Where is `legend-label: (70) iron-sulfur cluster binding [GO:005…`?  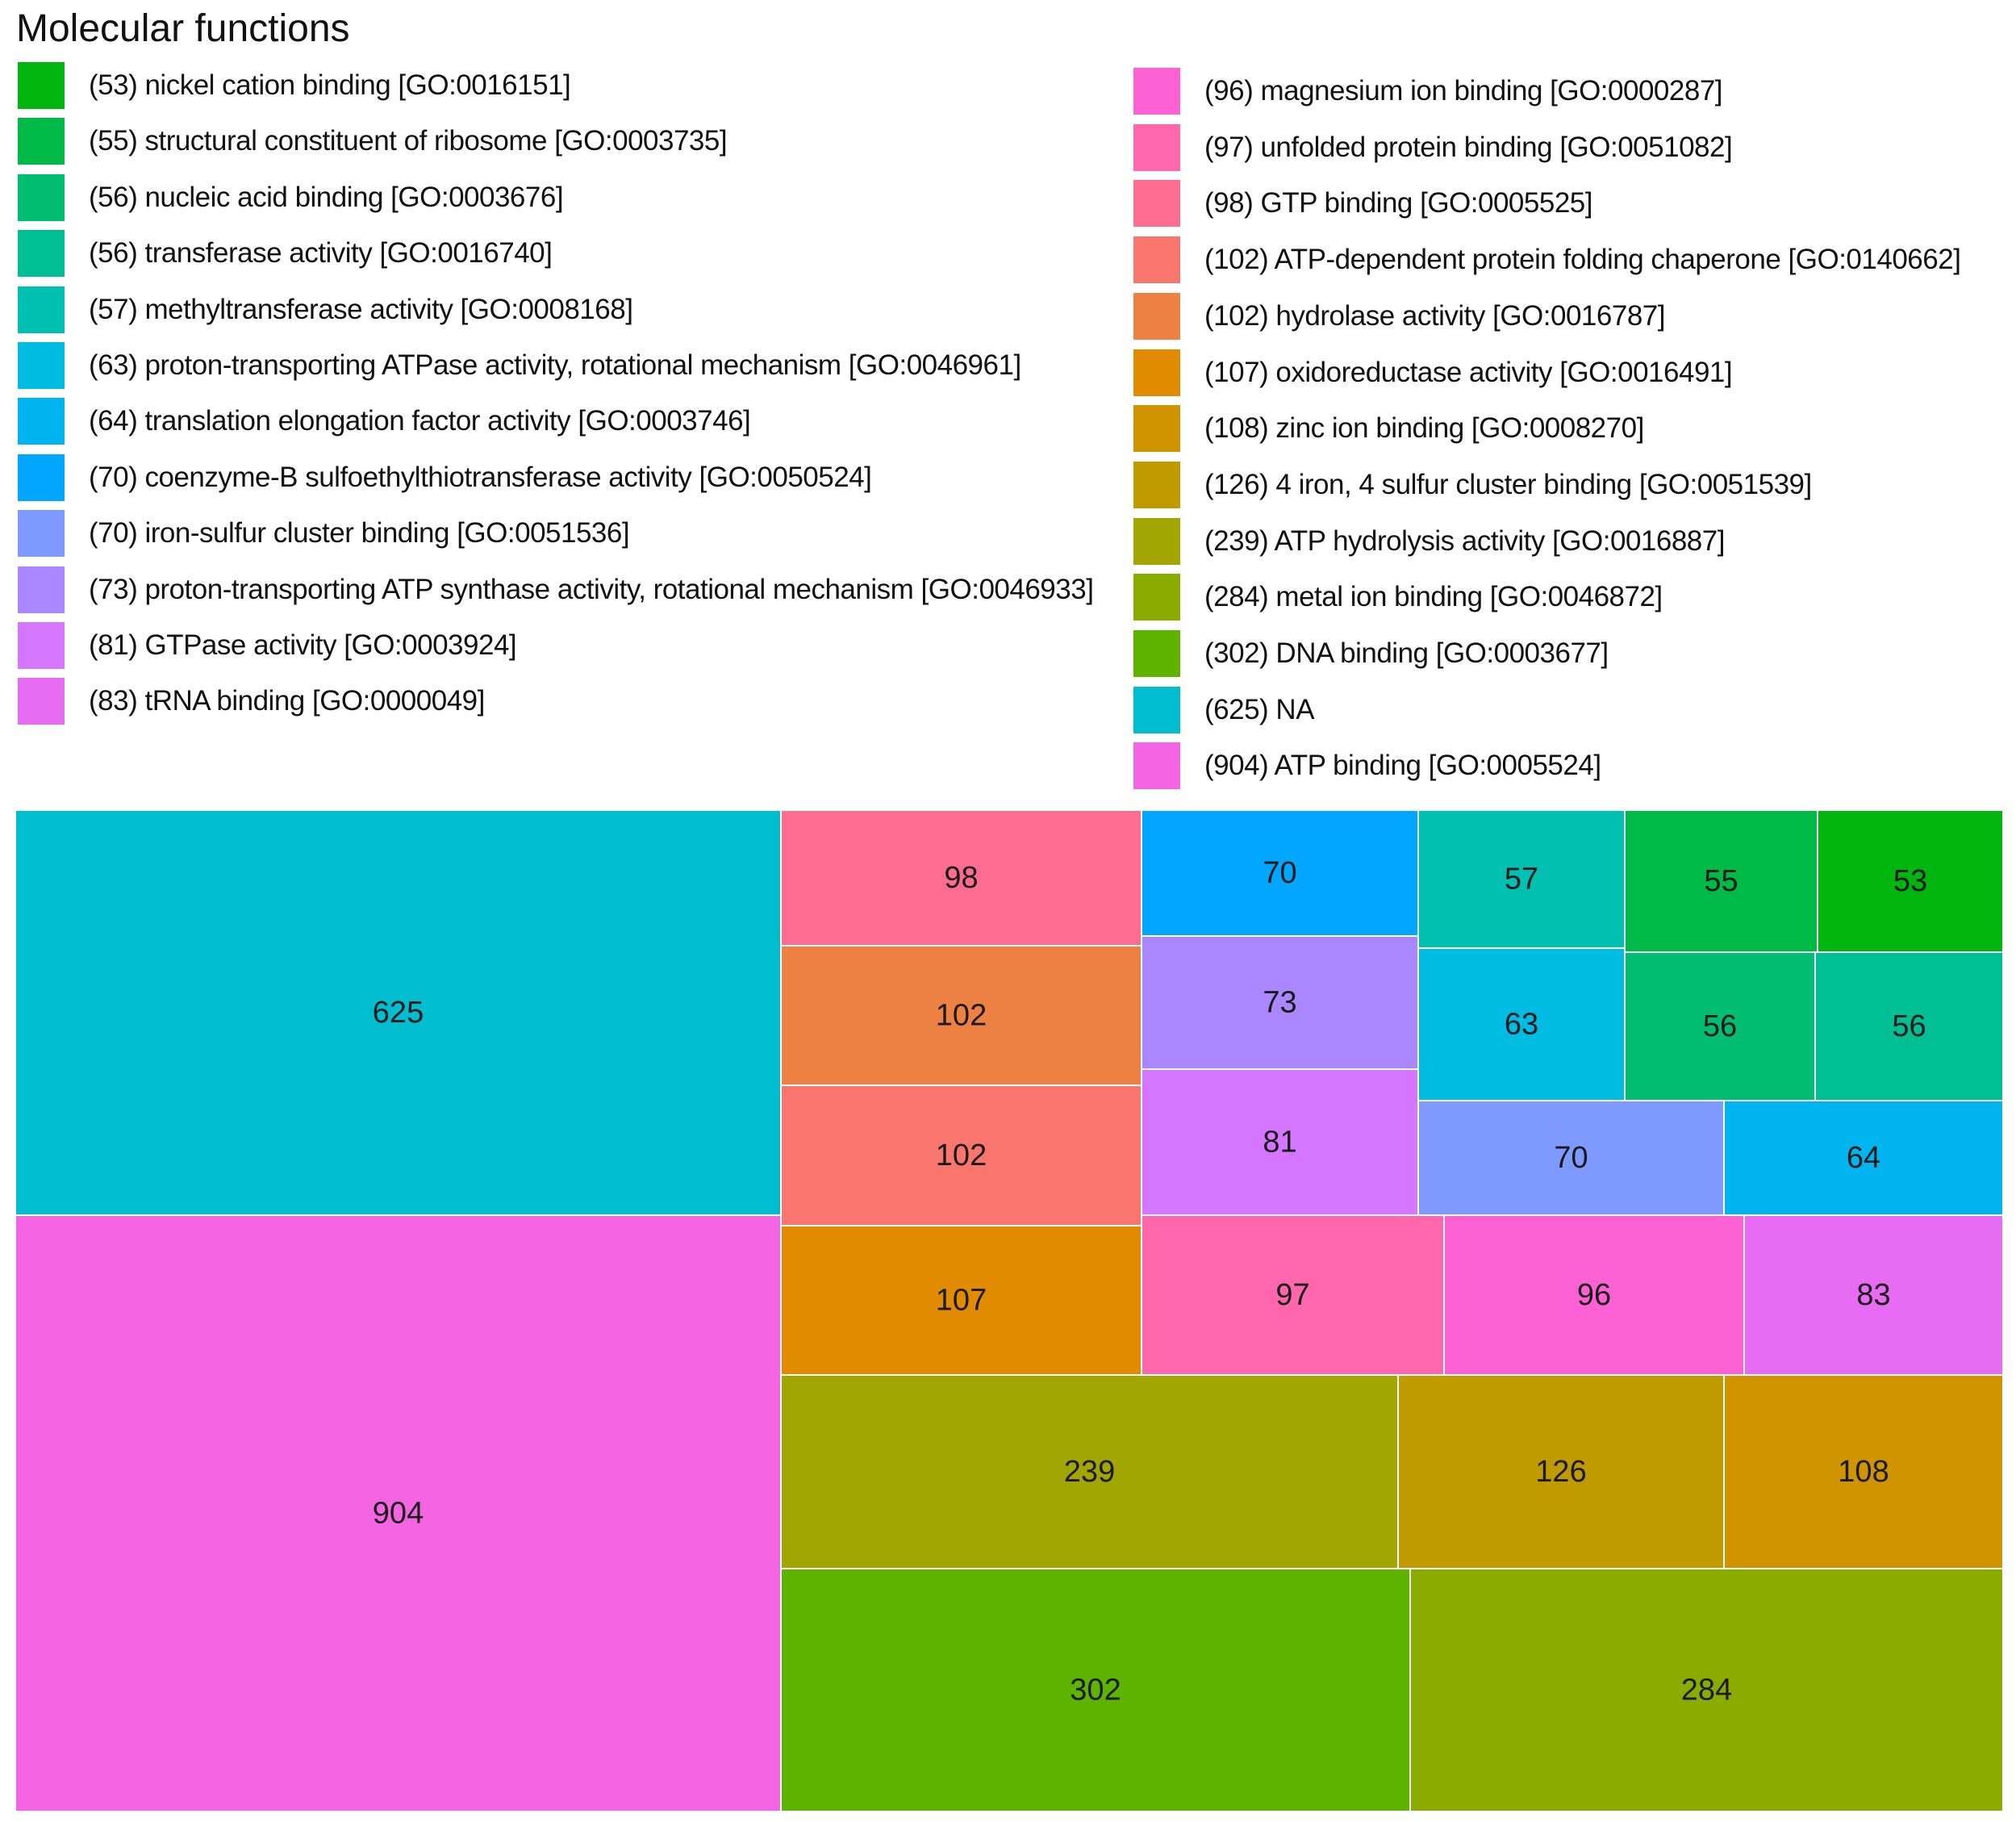 legend-label: (70) iron-sulfur cluster binding [GO:005… is located at coordinates (359, 534).